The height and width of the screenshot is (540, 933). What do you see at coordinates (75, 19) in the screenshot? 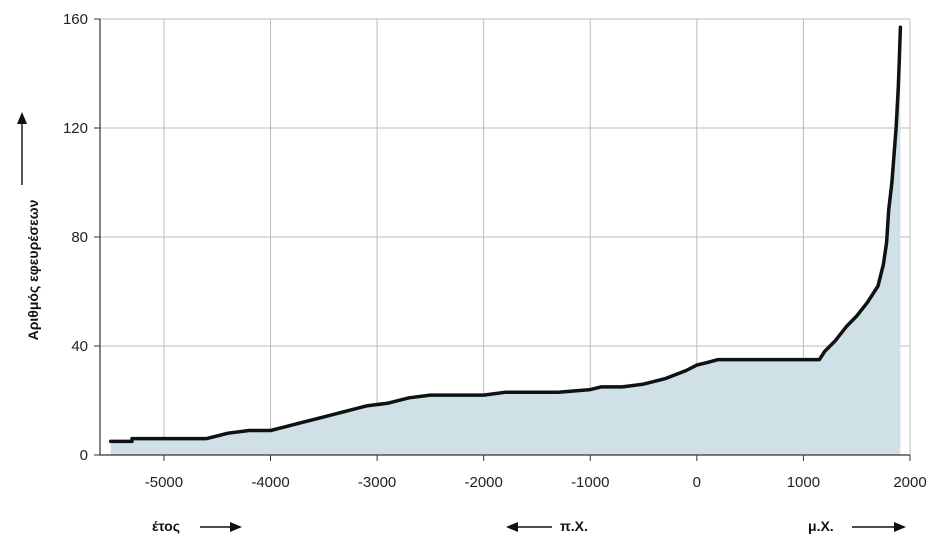
I see `y-tick-label: 160` at bounding box center [75, 19].